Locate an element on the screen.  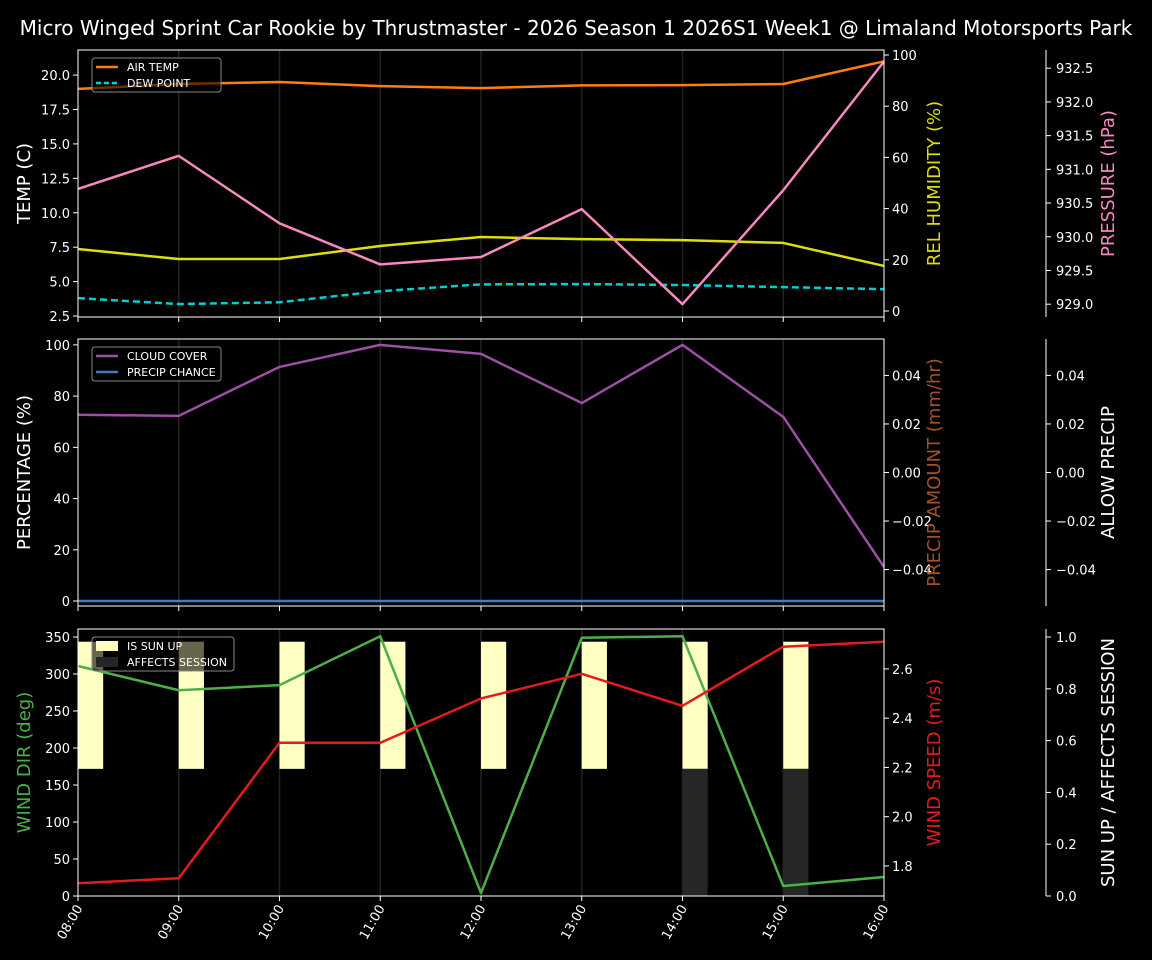
legend-label: AFFECTS SESSION is located at coordinates (177, 662).